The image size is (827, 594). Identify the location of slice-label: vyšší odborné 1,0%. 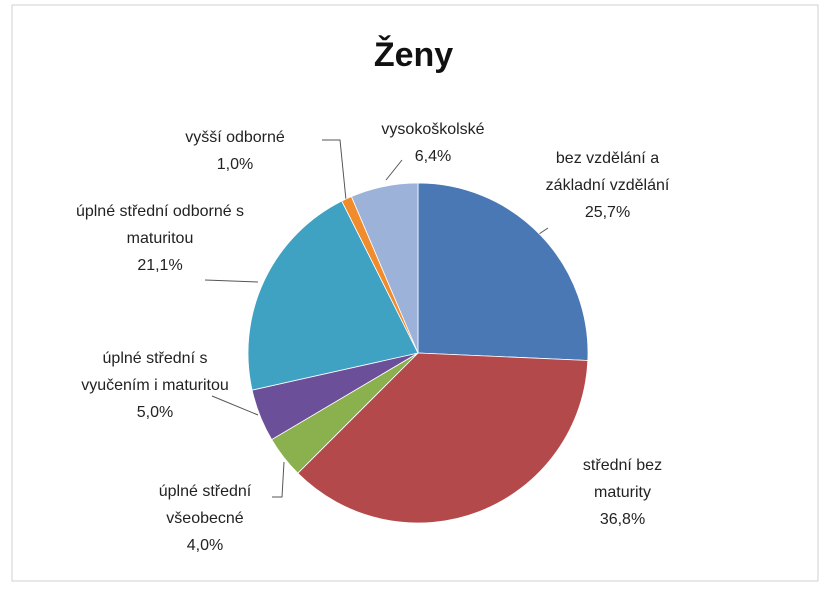
(235, 151).